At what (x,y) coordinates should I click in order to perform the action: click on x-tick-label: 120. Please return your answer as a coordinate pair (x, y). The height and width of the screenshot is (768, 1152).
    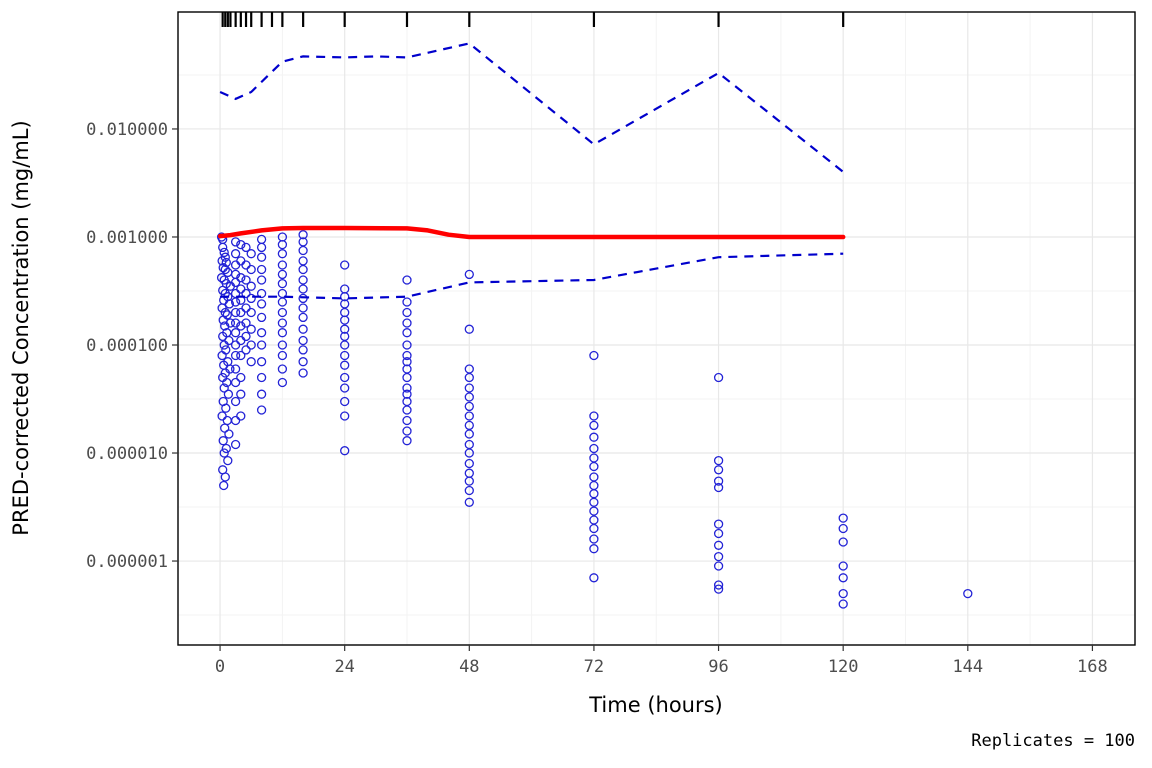
    Looking at the image, I should click on (843, 667).